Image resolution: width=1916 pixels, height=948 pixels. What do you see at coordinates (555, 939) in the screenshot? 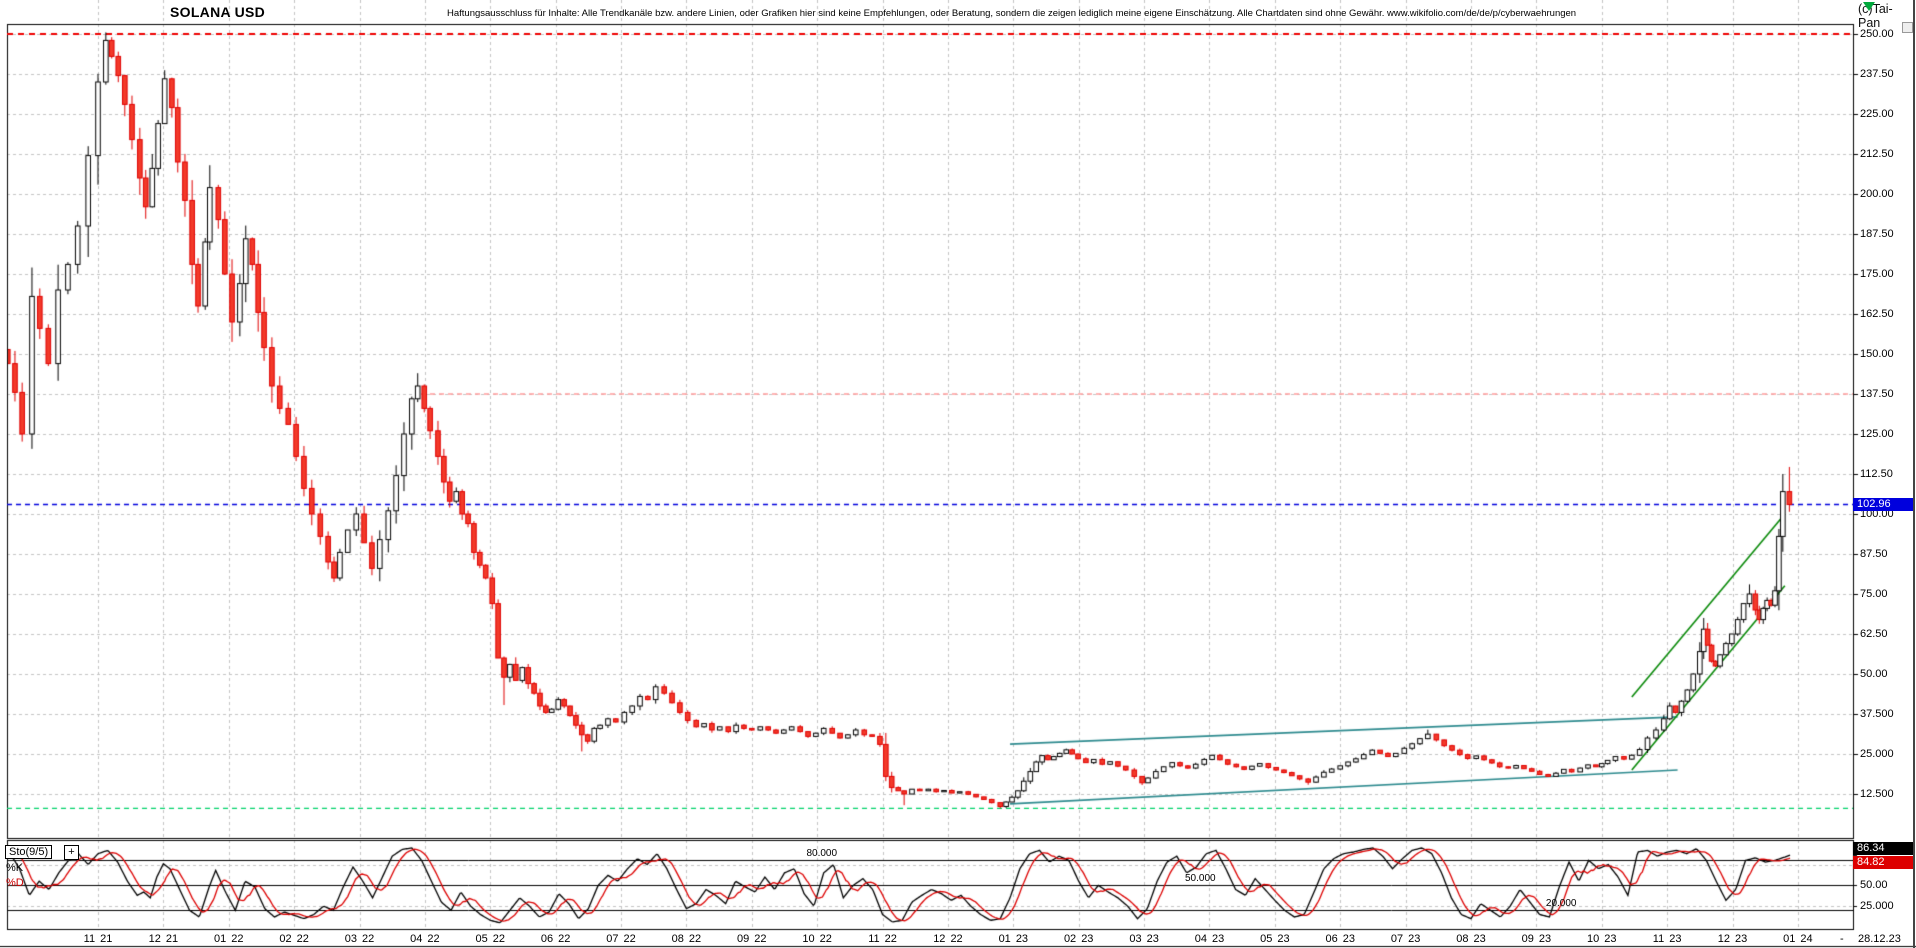
I see `date-tick-label: 06 22` at bounding box center [555, 939].